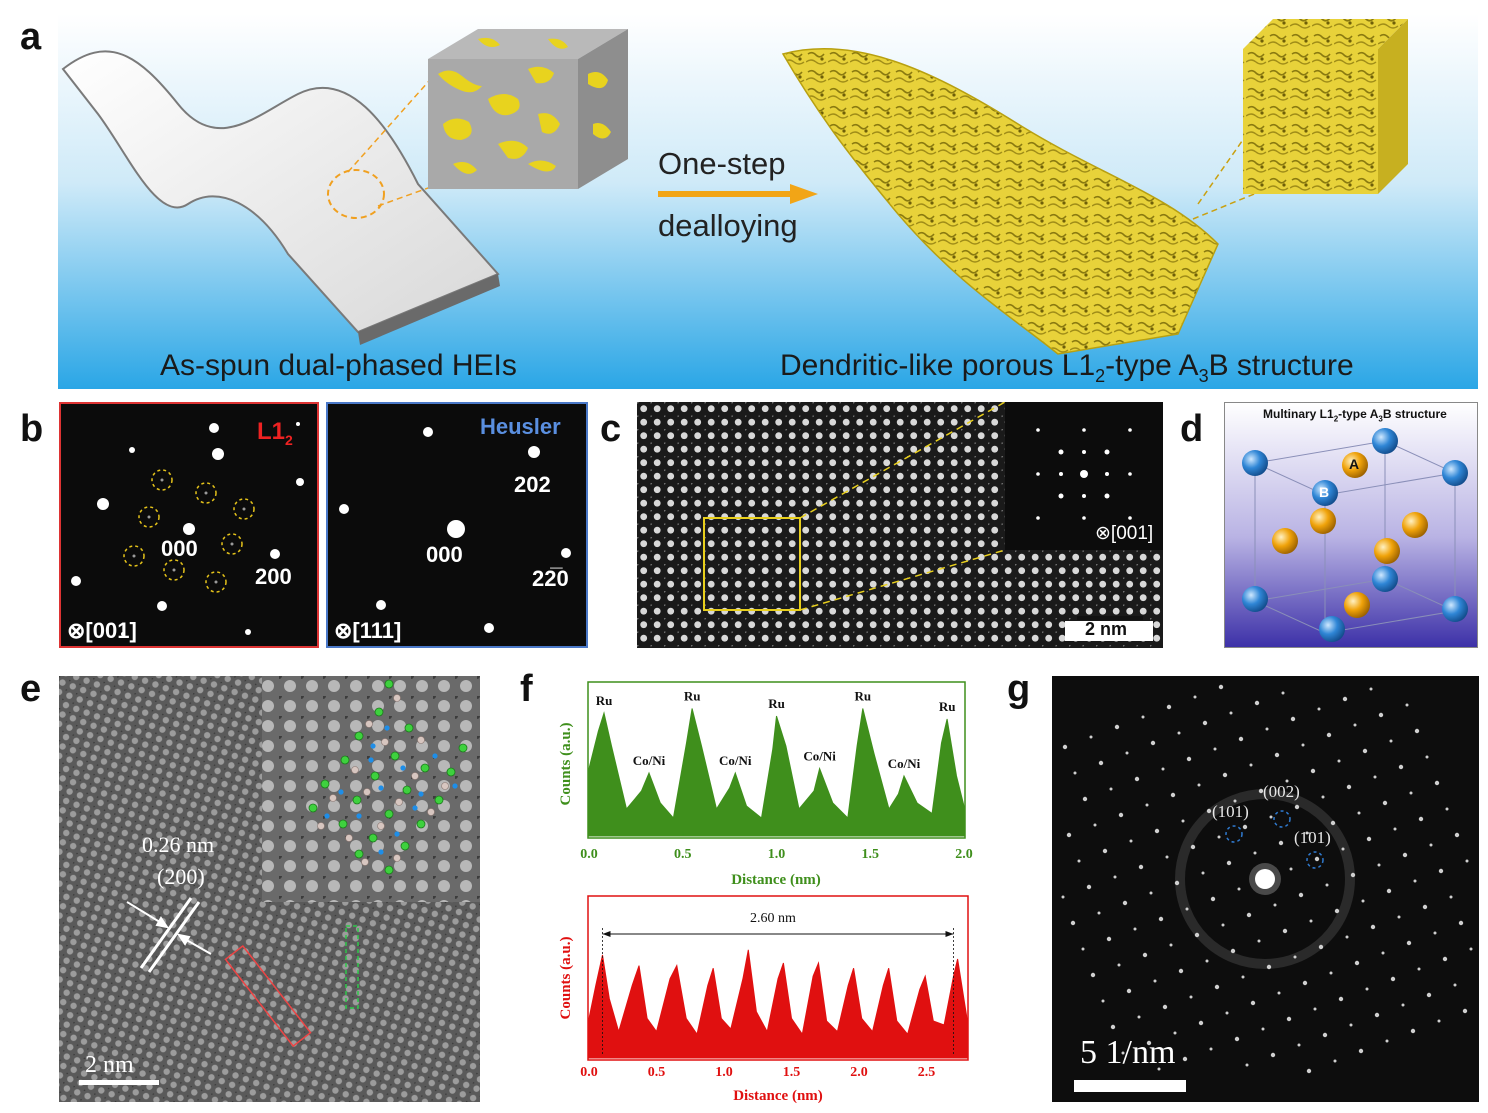 The width and height of the screenshot is (1488, 1113). What do you see at coordinates (368, 630) in the screenshot?
I see `zone-axis-111: ⊗[111]` at bounding box center [368, 630].